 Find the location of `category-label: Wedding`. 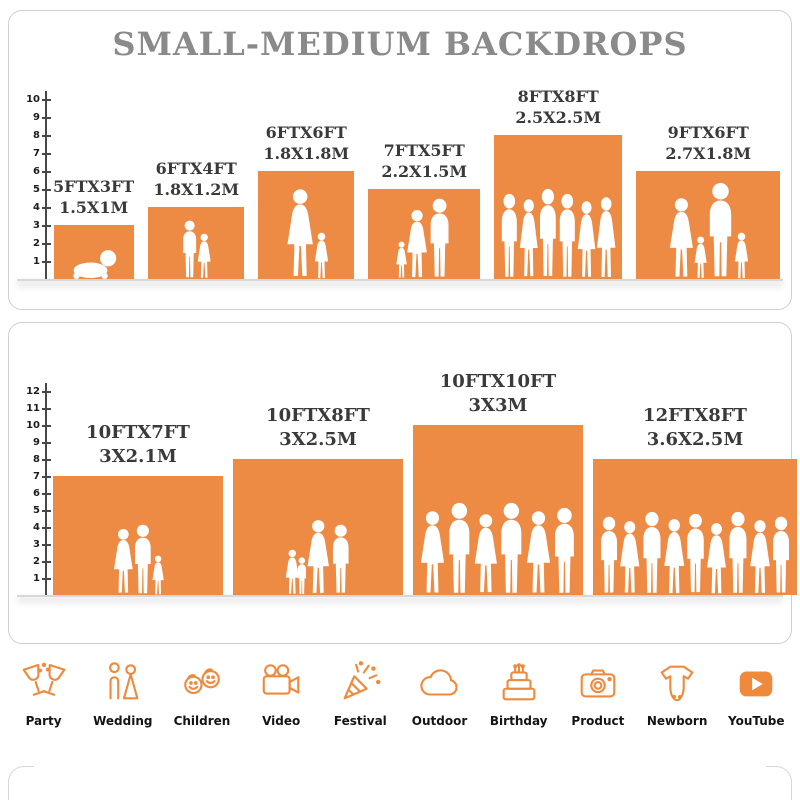

category-label: Wedding is located at coordinates (123, 721).